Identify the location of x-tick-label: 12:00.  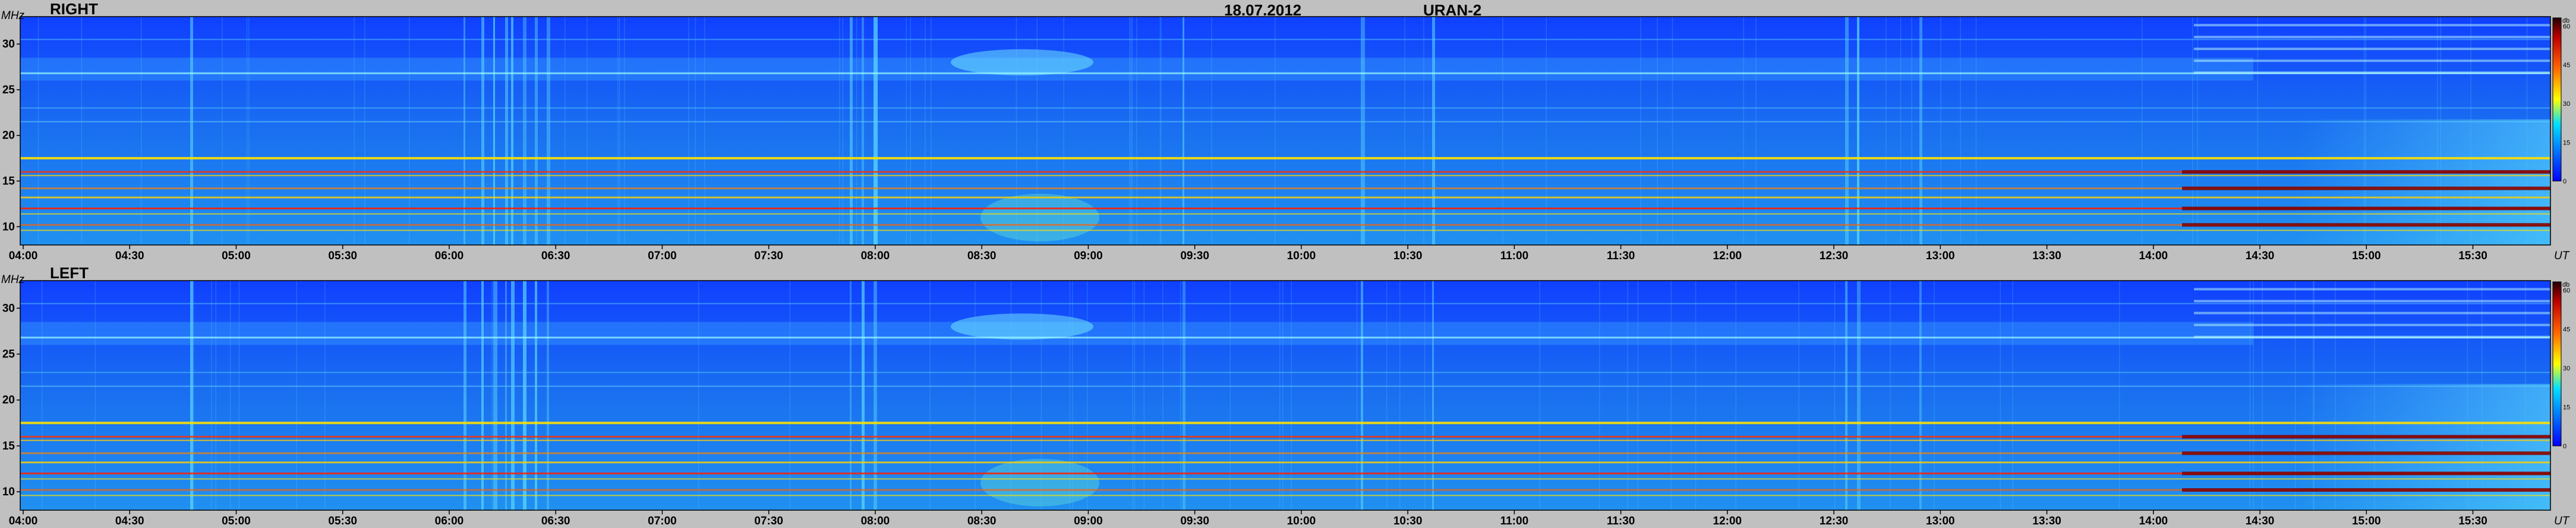
(1728, 256).